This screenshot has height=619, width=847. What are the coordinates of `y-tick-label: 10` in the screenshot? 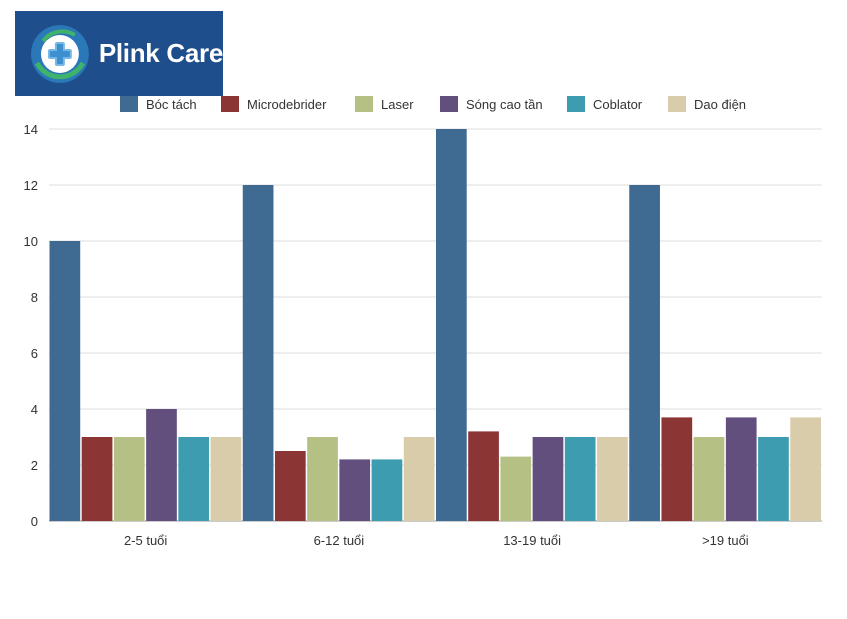 It's located at (31, 241).